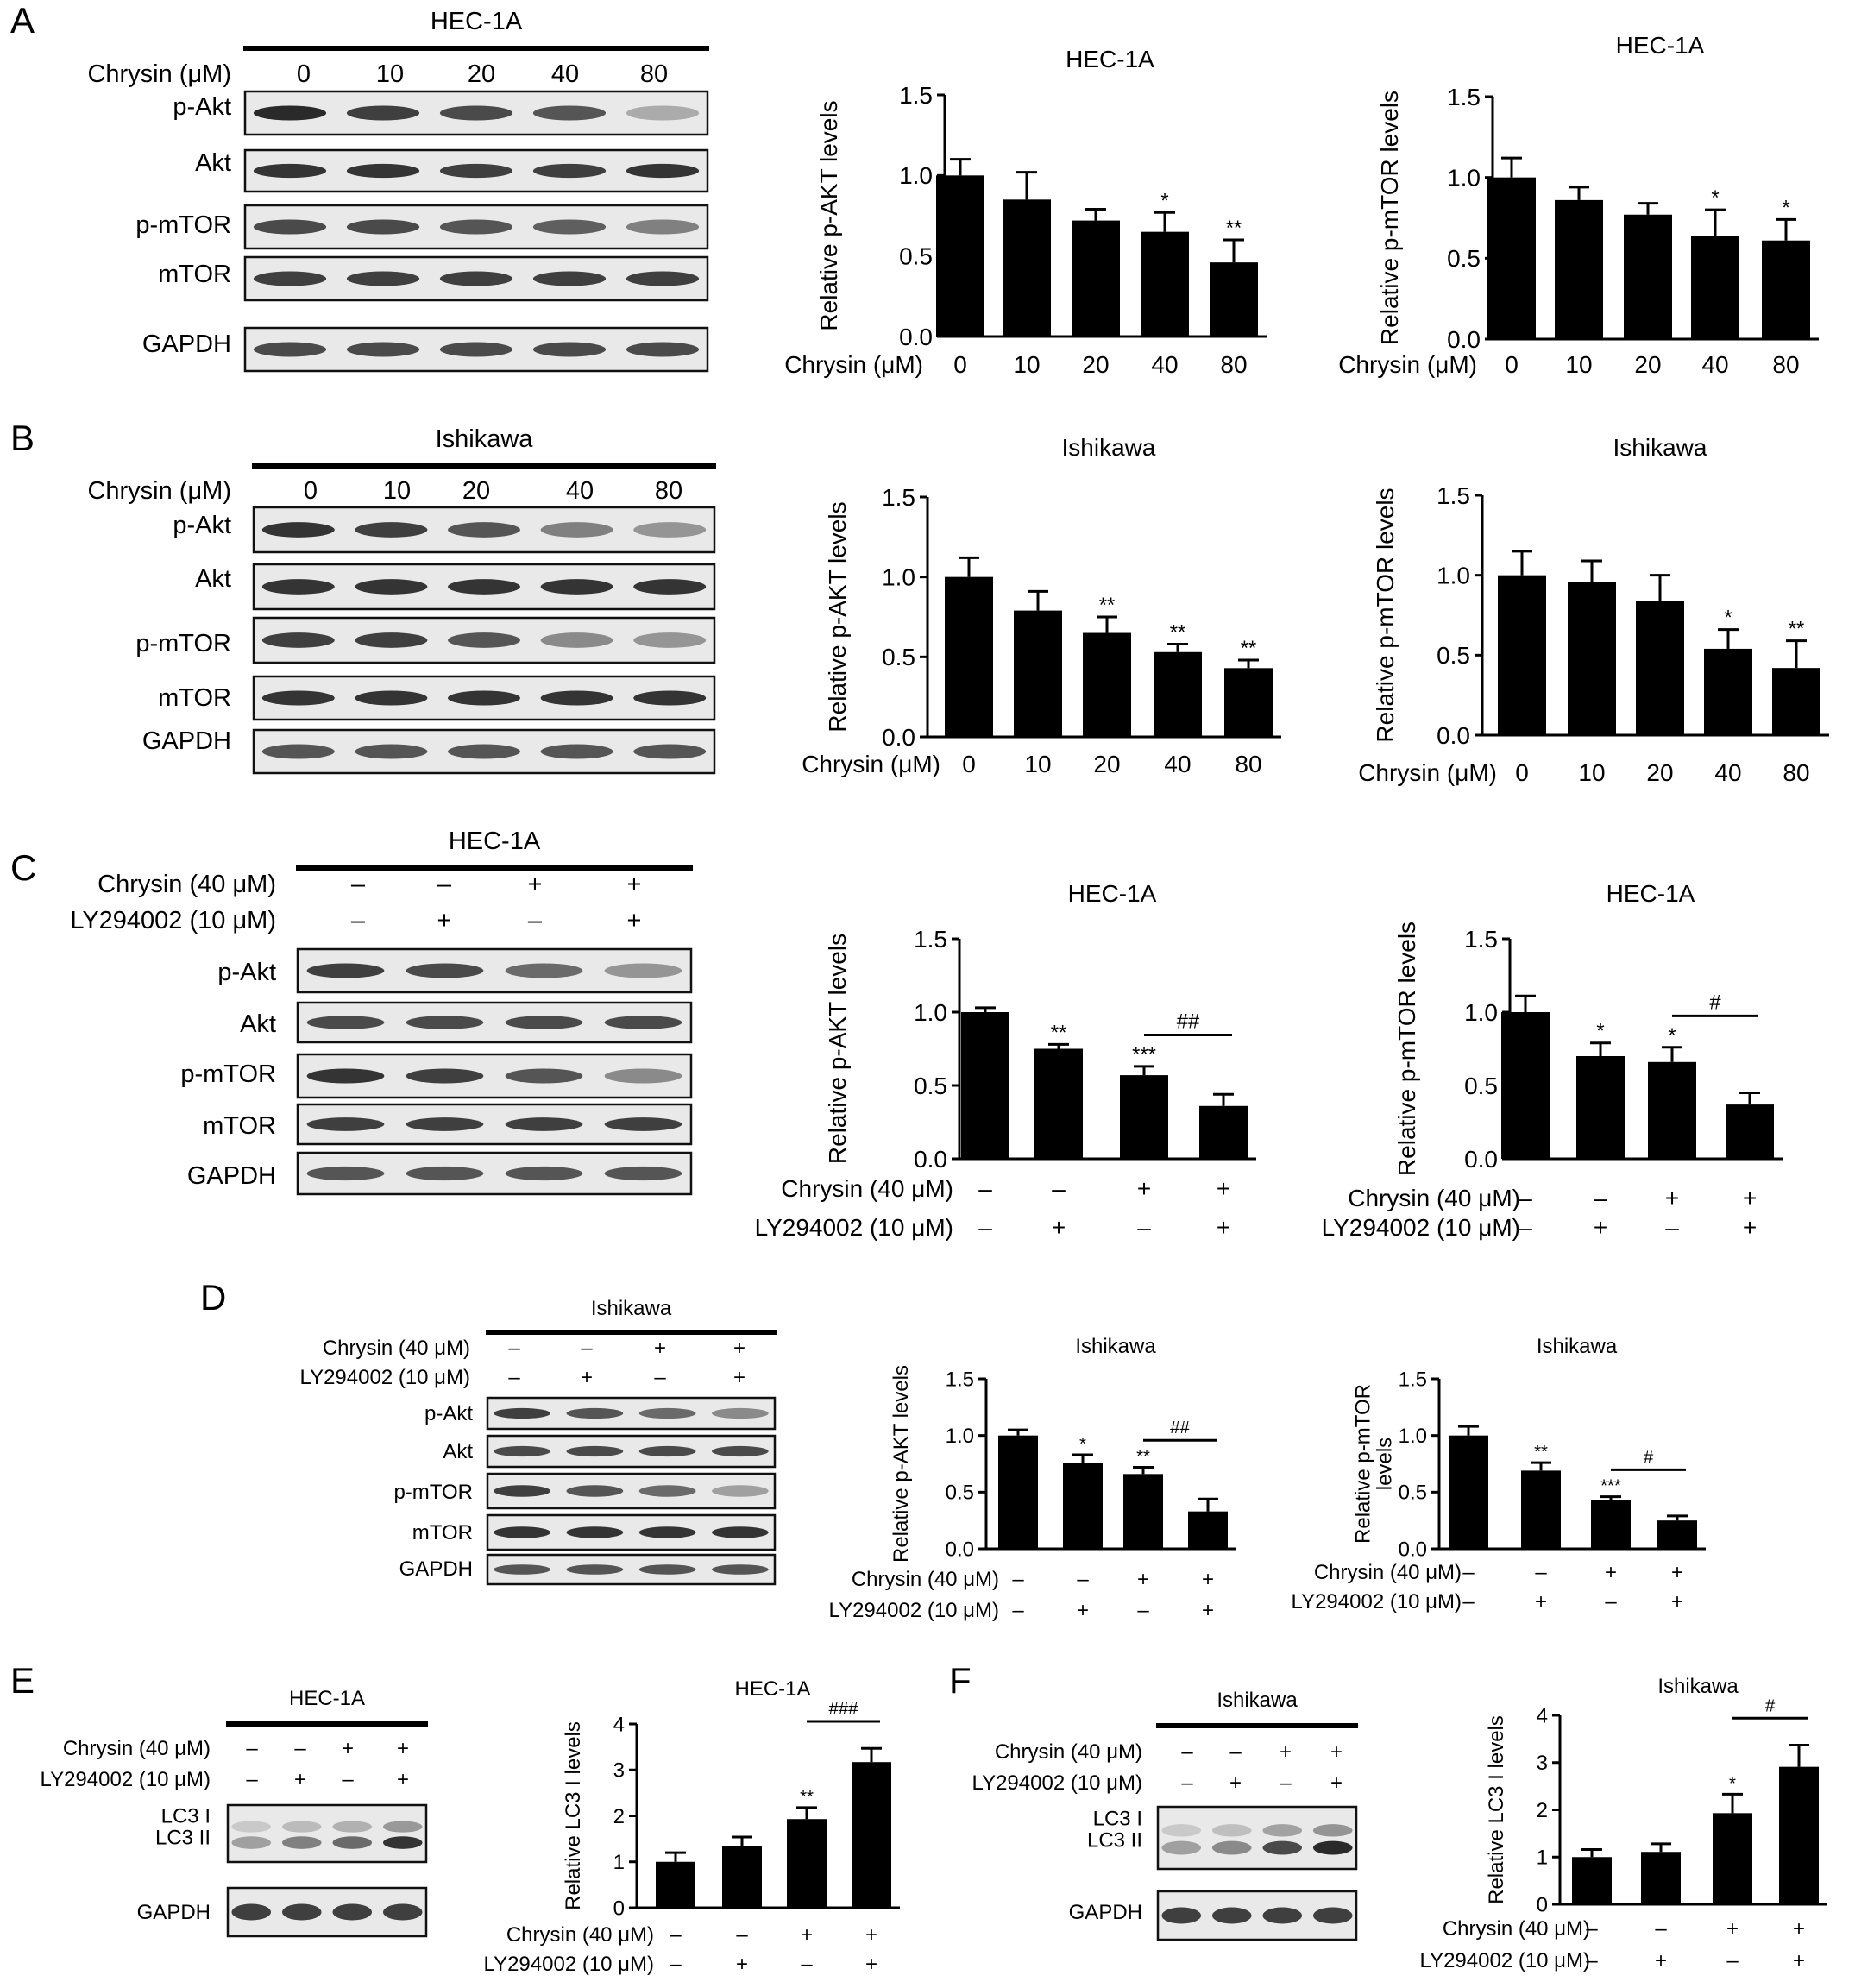 The image size is (1855, 1988). Describe the element at coordinates (1144, 1054) in the screenshot. I see `significance-marker: ***` at that location.